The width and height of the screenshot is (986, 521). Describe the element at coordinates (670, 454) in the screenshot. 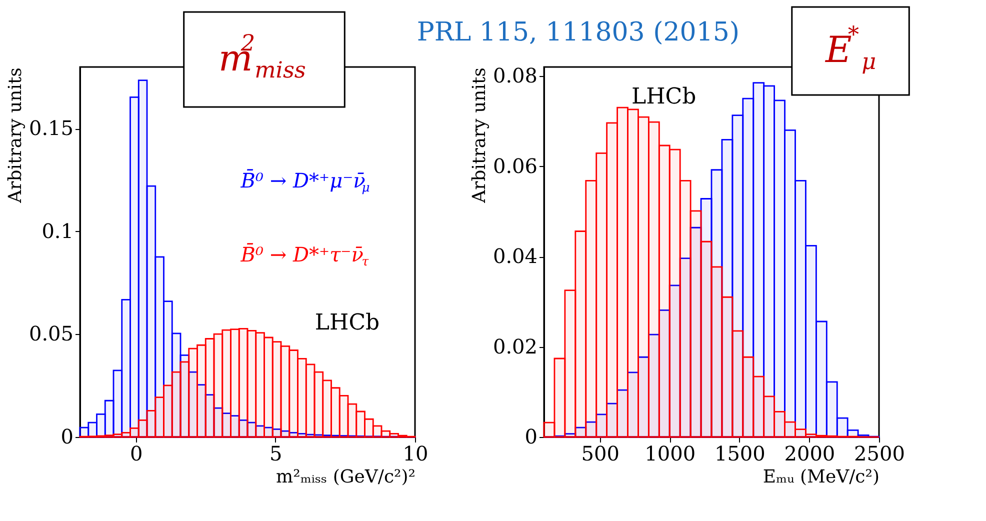

I see `x-tick-label: 1000` at that location.